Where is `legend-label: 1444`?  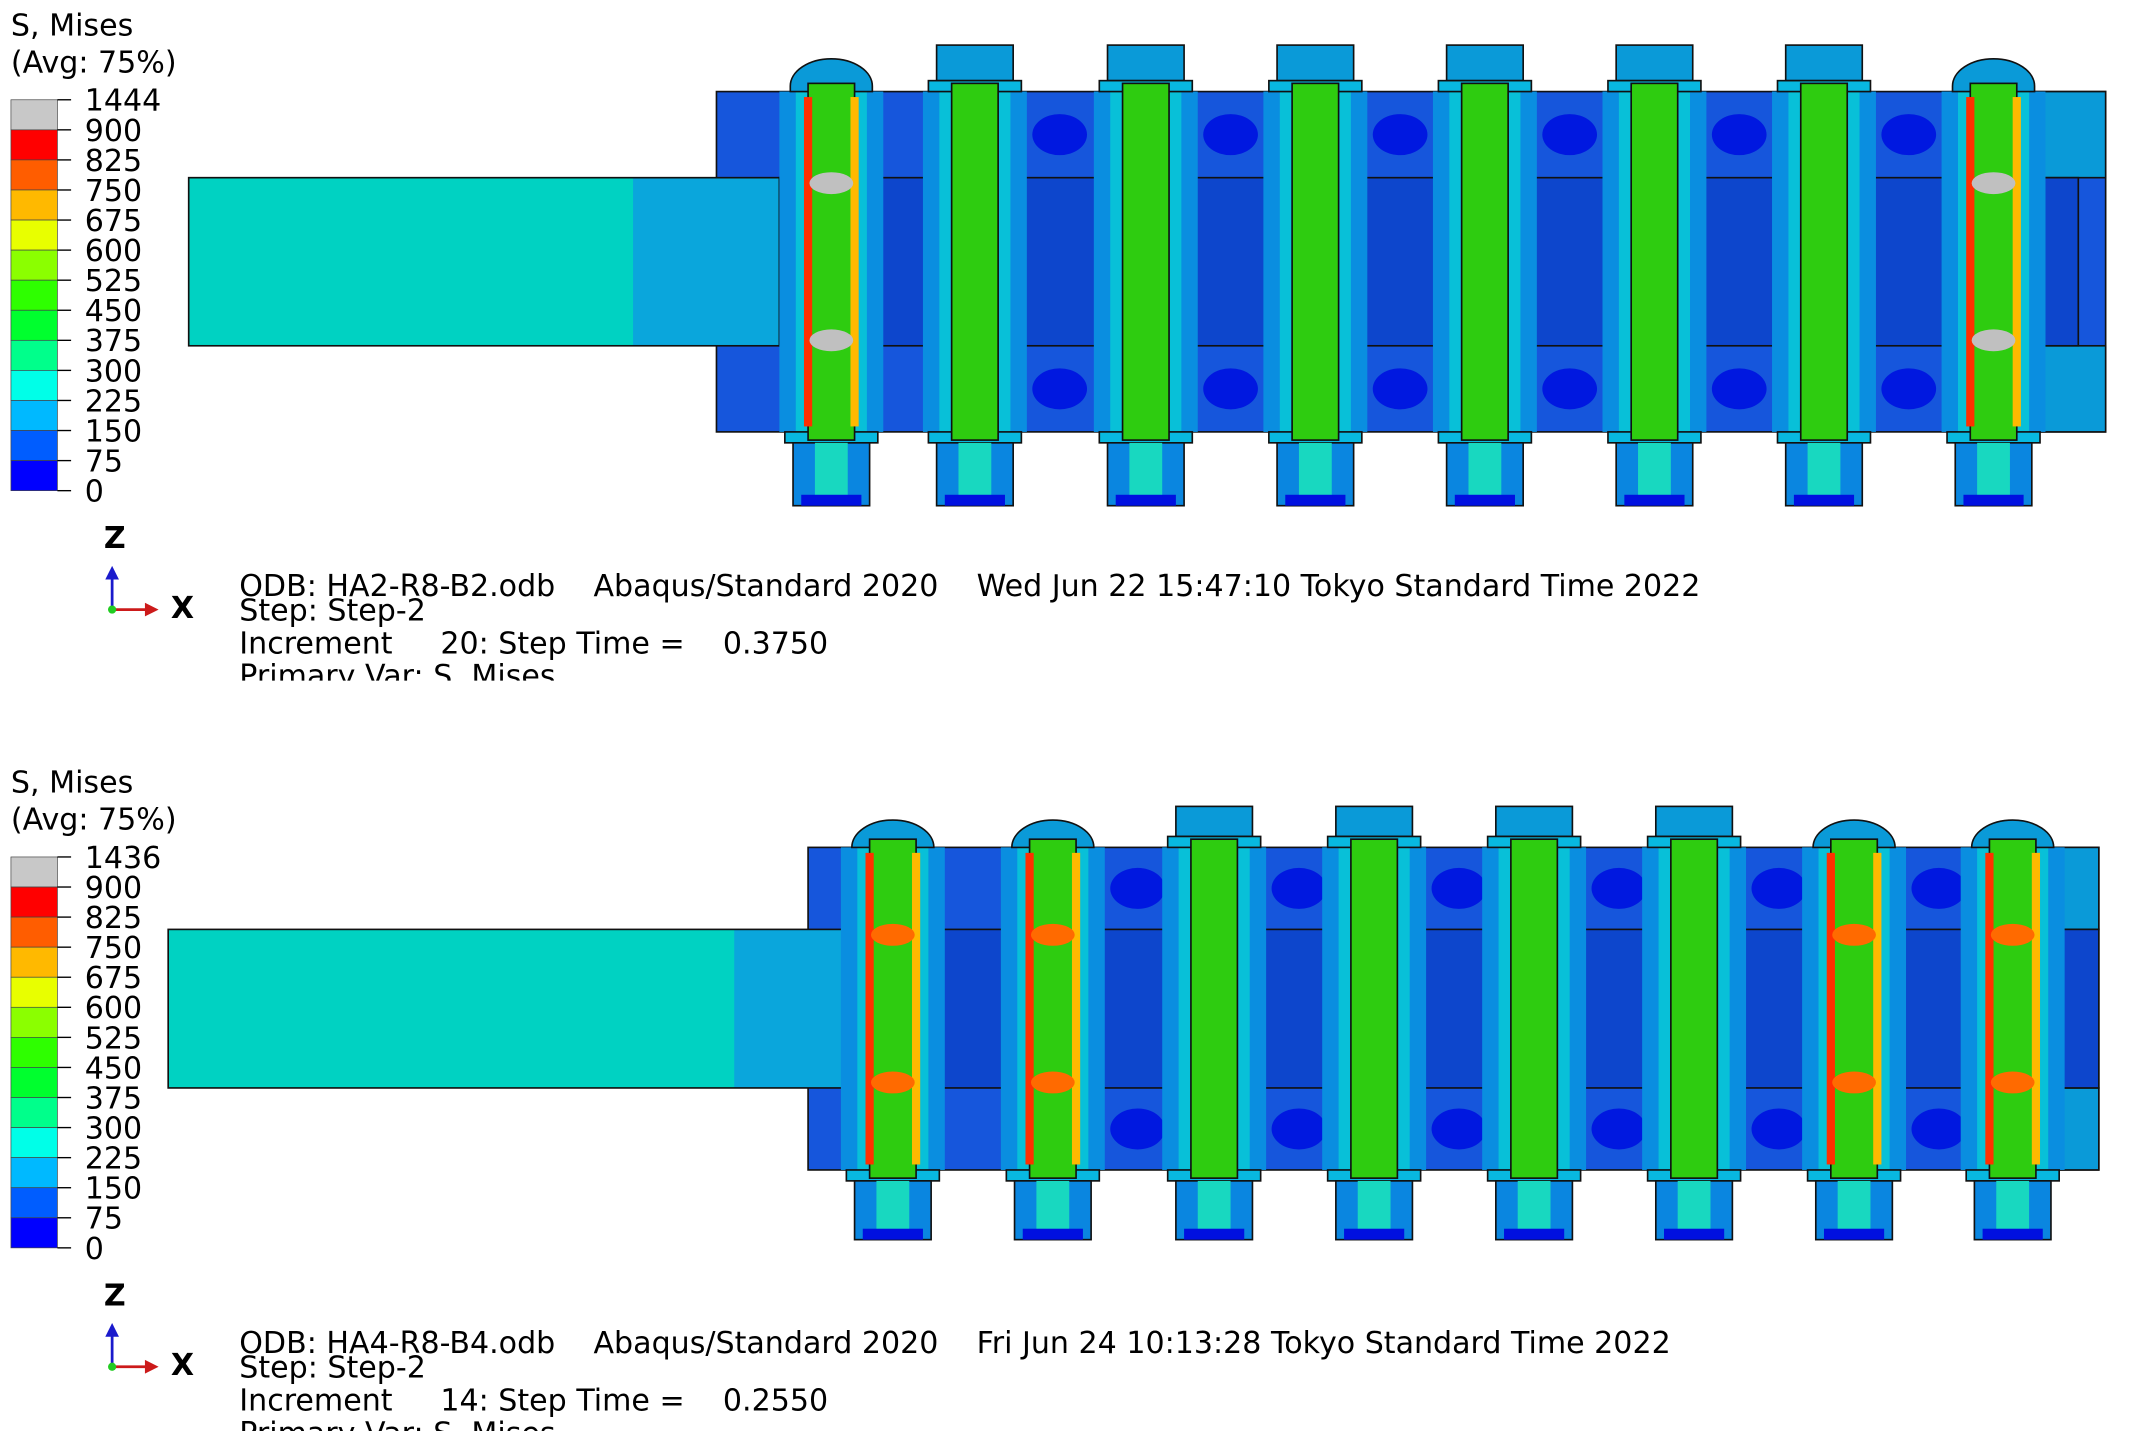
legend-label: 1444 is located at coordinates (123, 101).